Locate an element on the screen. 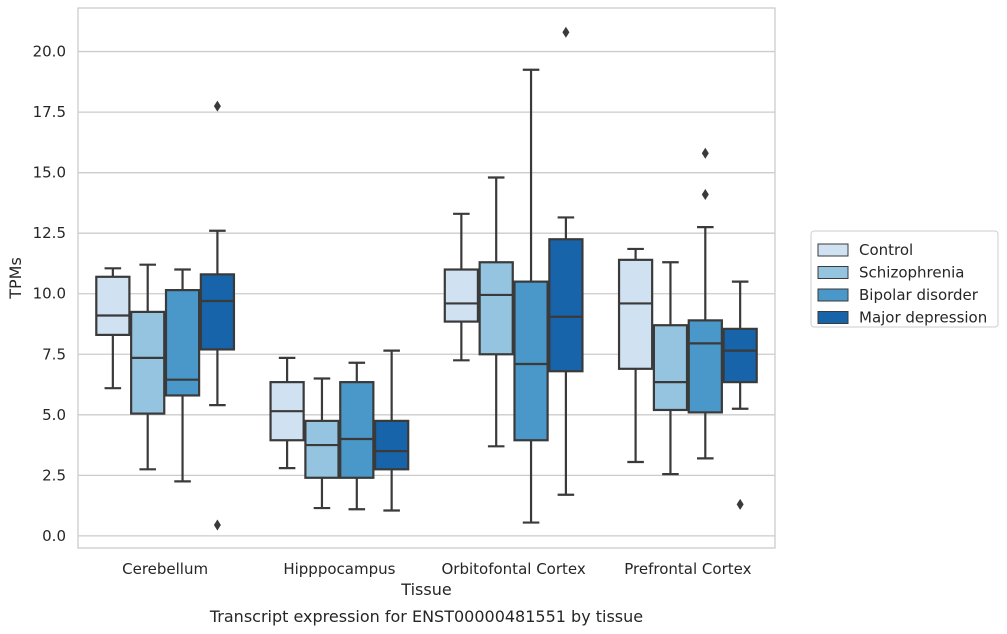  legend-item: Bipolar disorder is located at coordinates (898, 295).